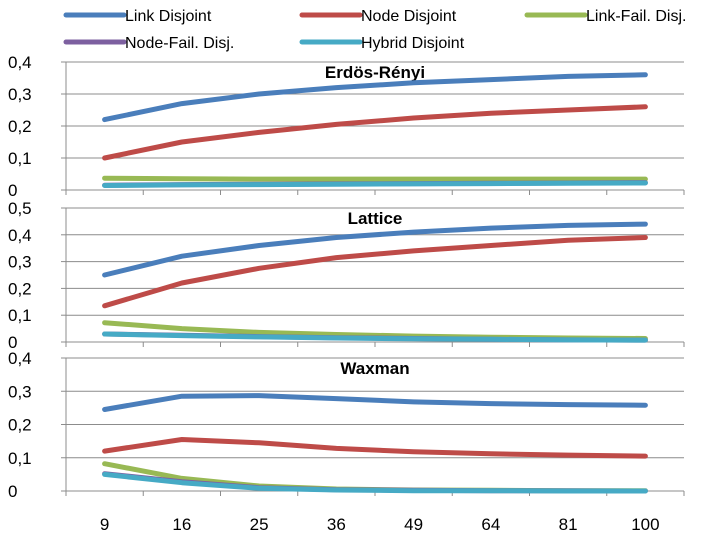 The image size is (704, 542). Describe the element at coordinates (104, 524) in the screenshot. I see `x-tick-label: 9` at that location.